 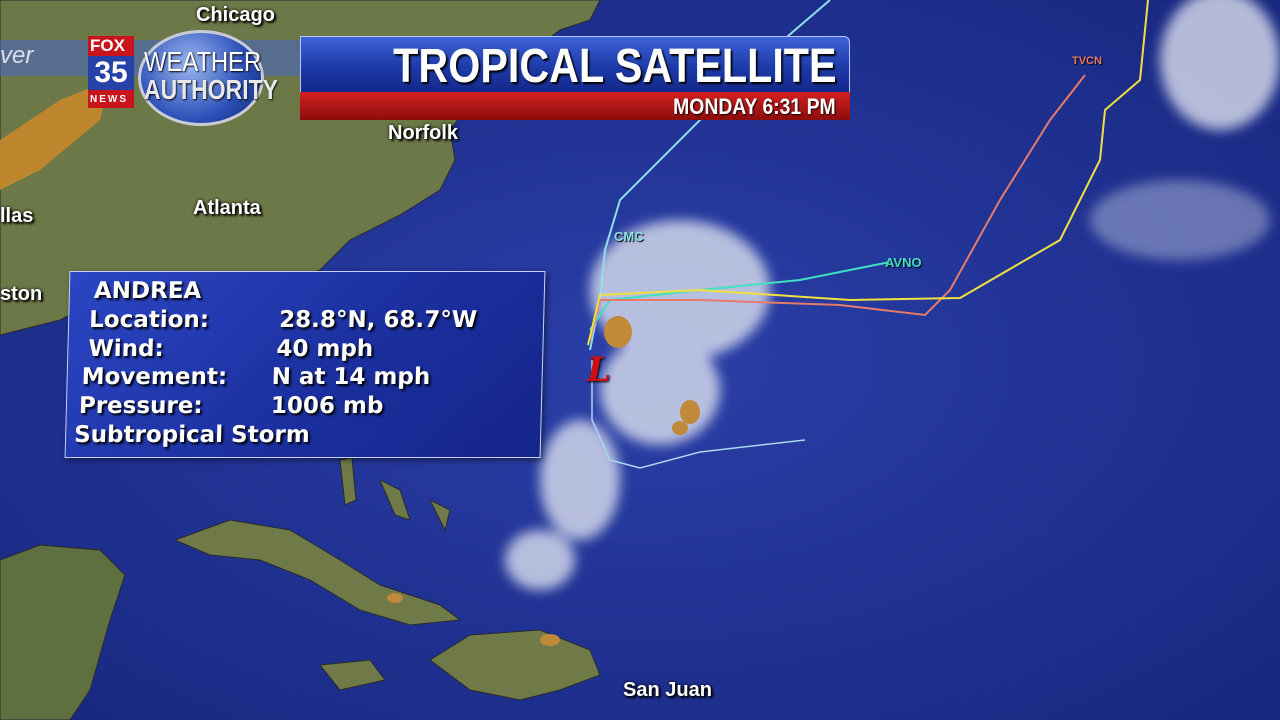 I want to click on logo-brand-line2: AUTHORITY, so click(x=211, y=89).